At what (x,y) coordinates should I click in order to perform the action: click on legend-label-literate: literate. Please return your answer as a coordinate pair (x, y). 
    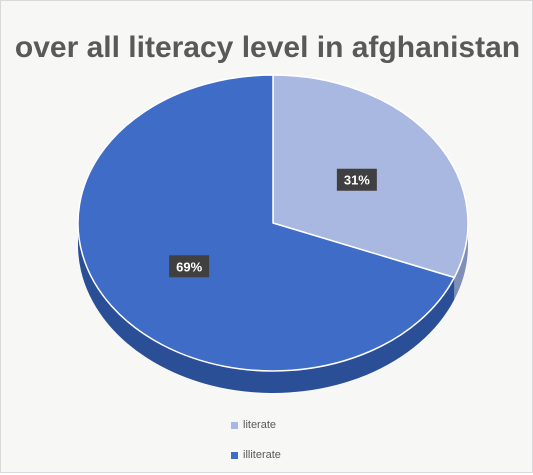
    Looking at the image, I should click on (260, 425).